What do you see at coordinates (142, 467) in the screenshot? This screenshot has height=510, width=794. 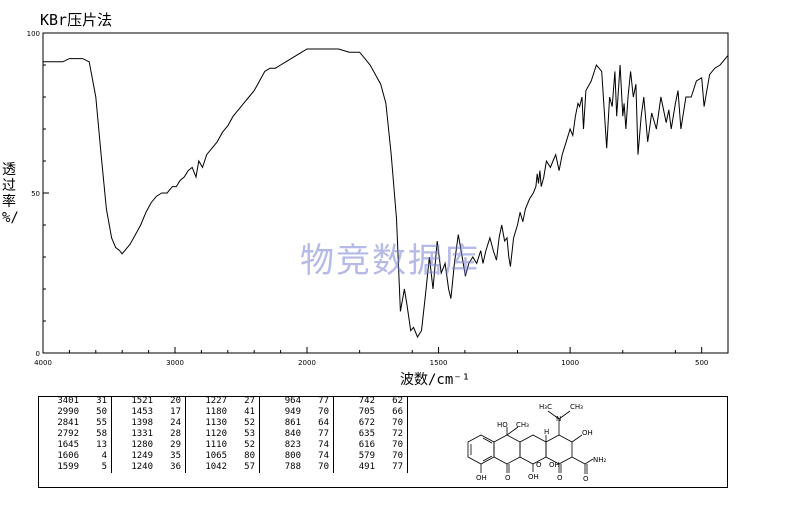 I see `peak-wavenumber: 1240` at bounding box center [142, 467].